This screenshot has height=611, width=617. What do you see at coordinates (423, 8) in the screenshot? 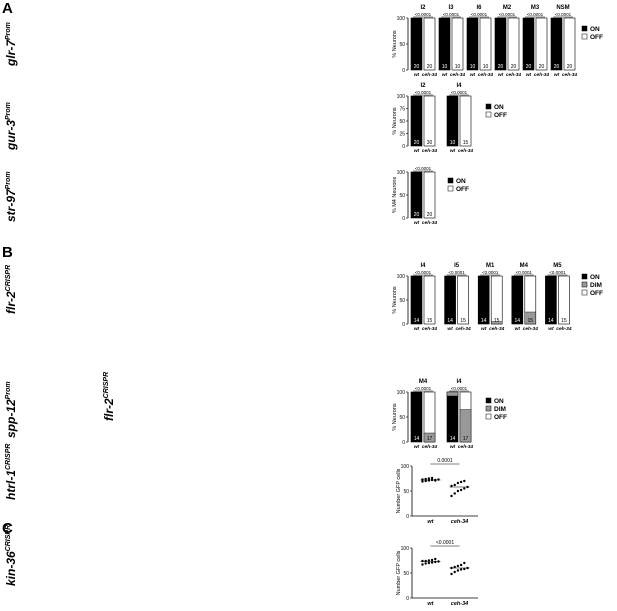
I see `group-label: I2` at bounding box center [423, 8].